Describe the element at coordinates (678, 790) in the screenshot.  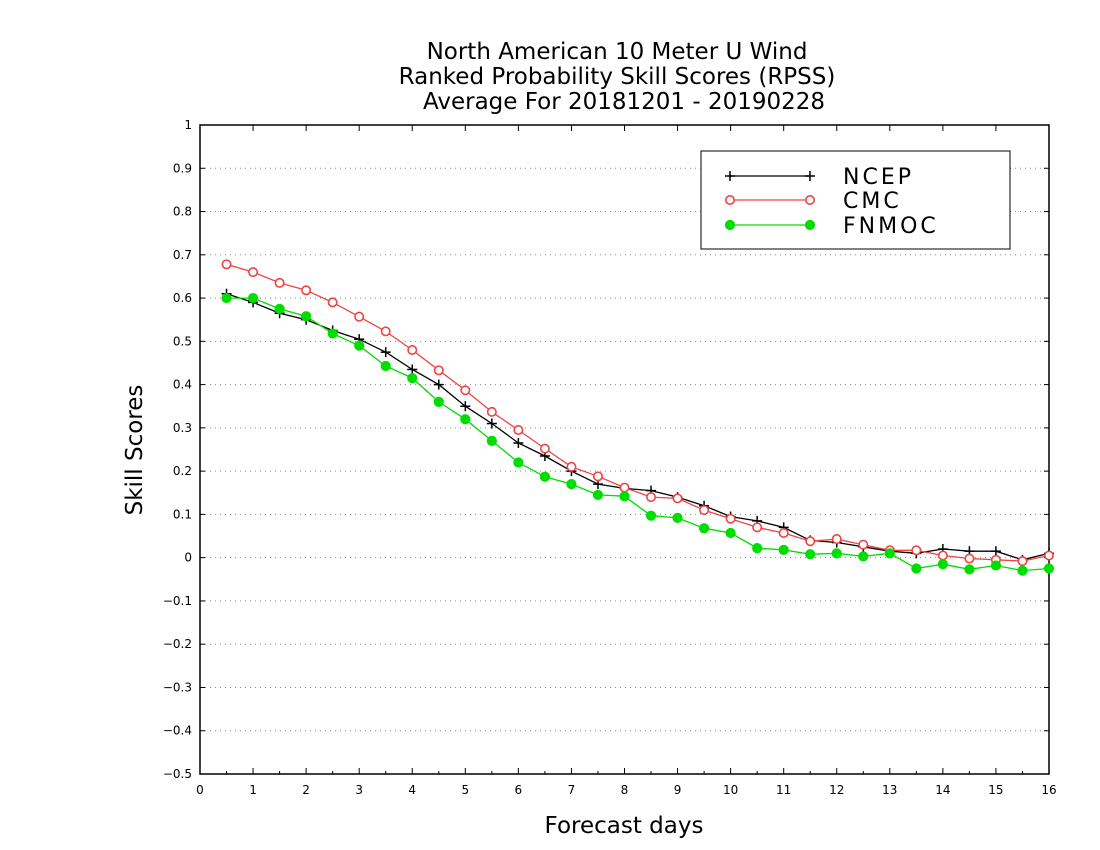
I see `x-tick-label: 9` at that location.